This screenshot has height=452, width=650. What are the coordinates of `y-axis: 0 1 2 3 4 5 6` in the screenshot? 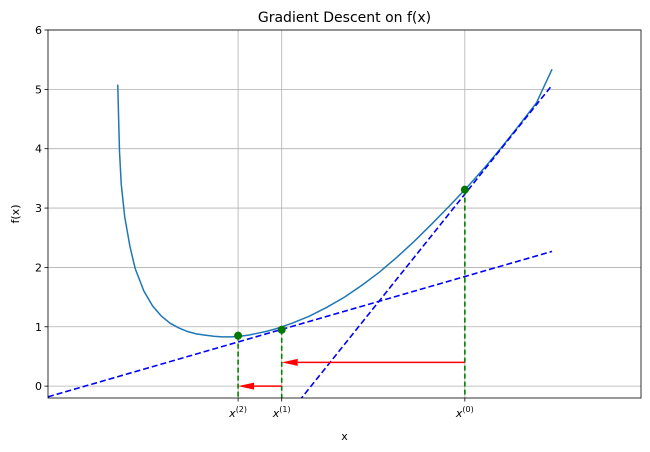 It's located at (41, 208).